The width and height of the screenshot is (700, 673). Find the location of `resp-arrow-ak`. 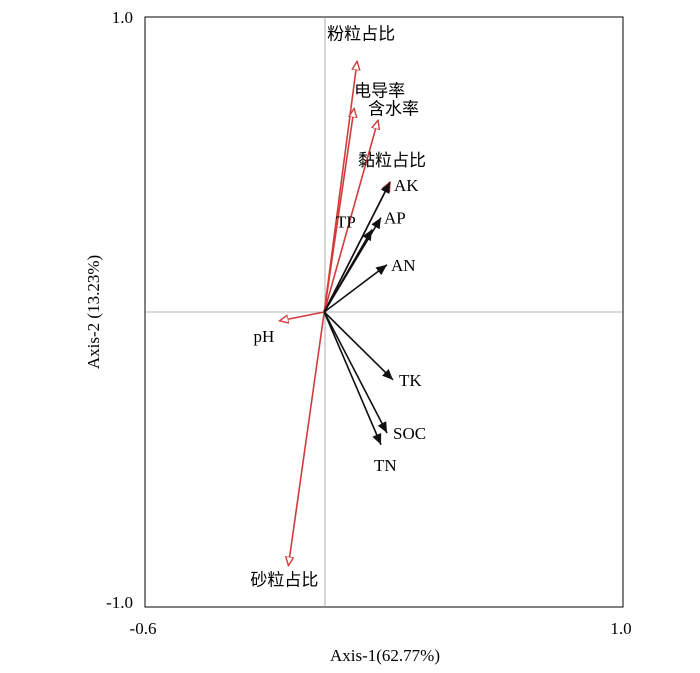

resp-arrow-ak is located at coordinates (357, 247).